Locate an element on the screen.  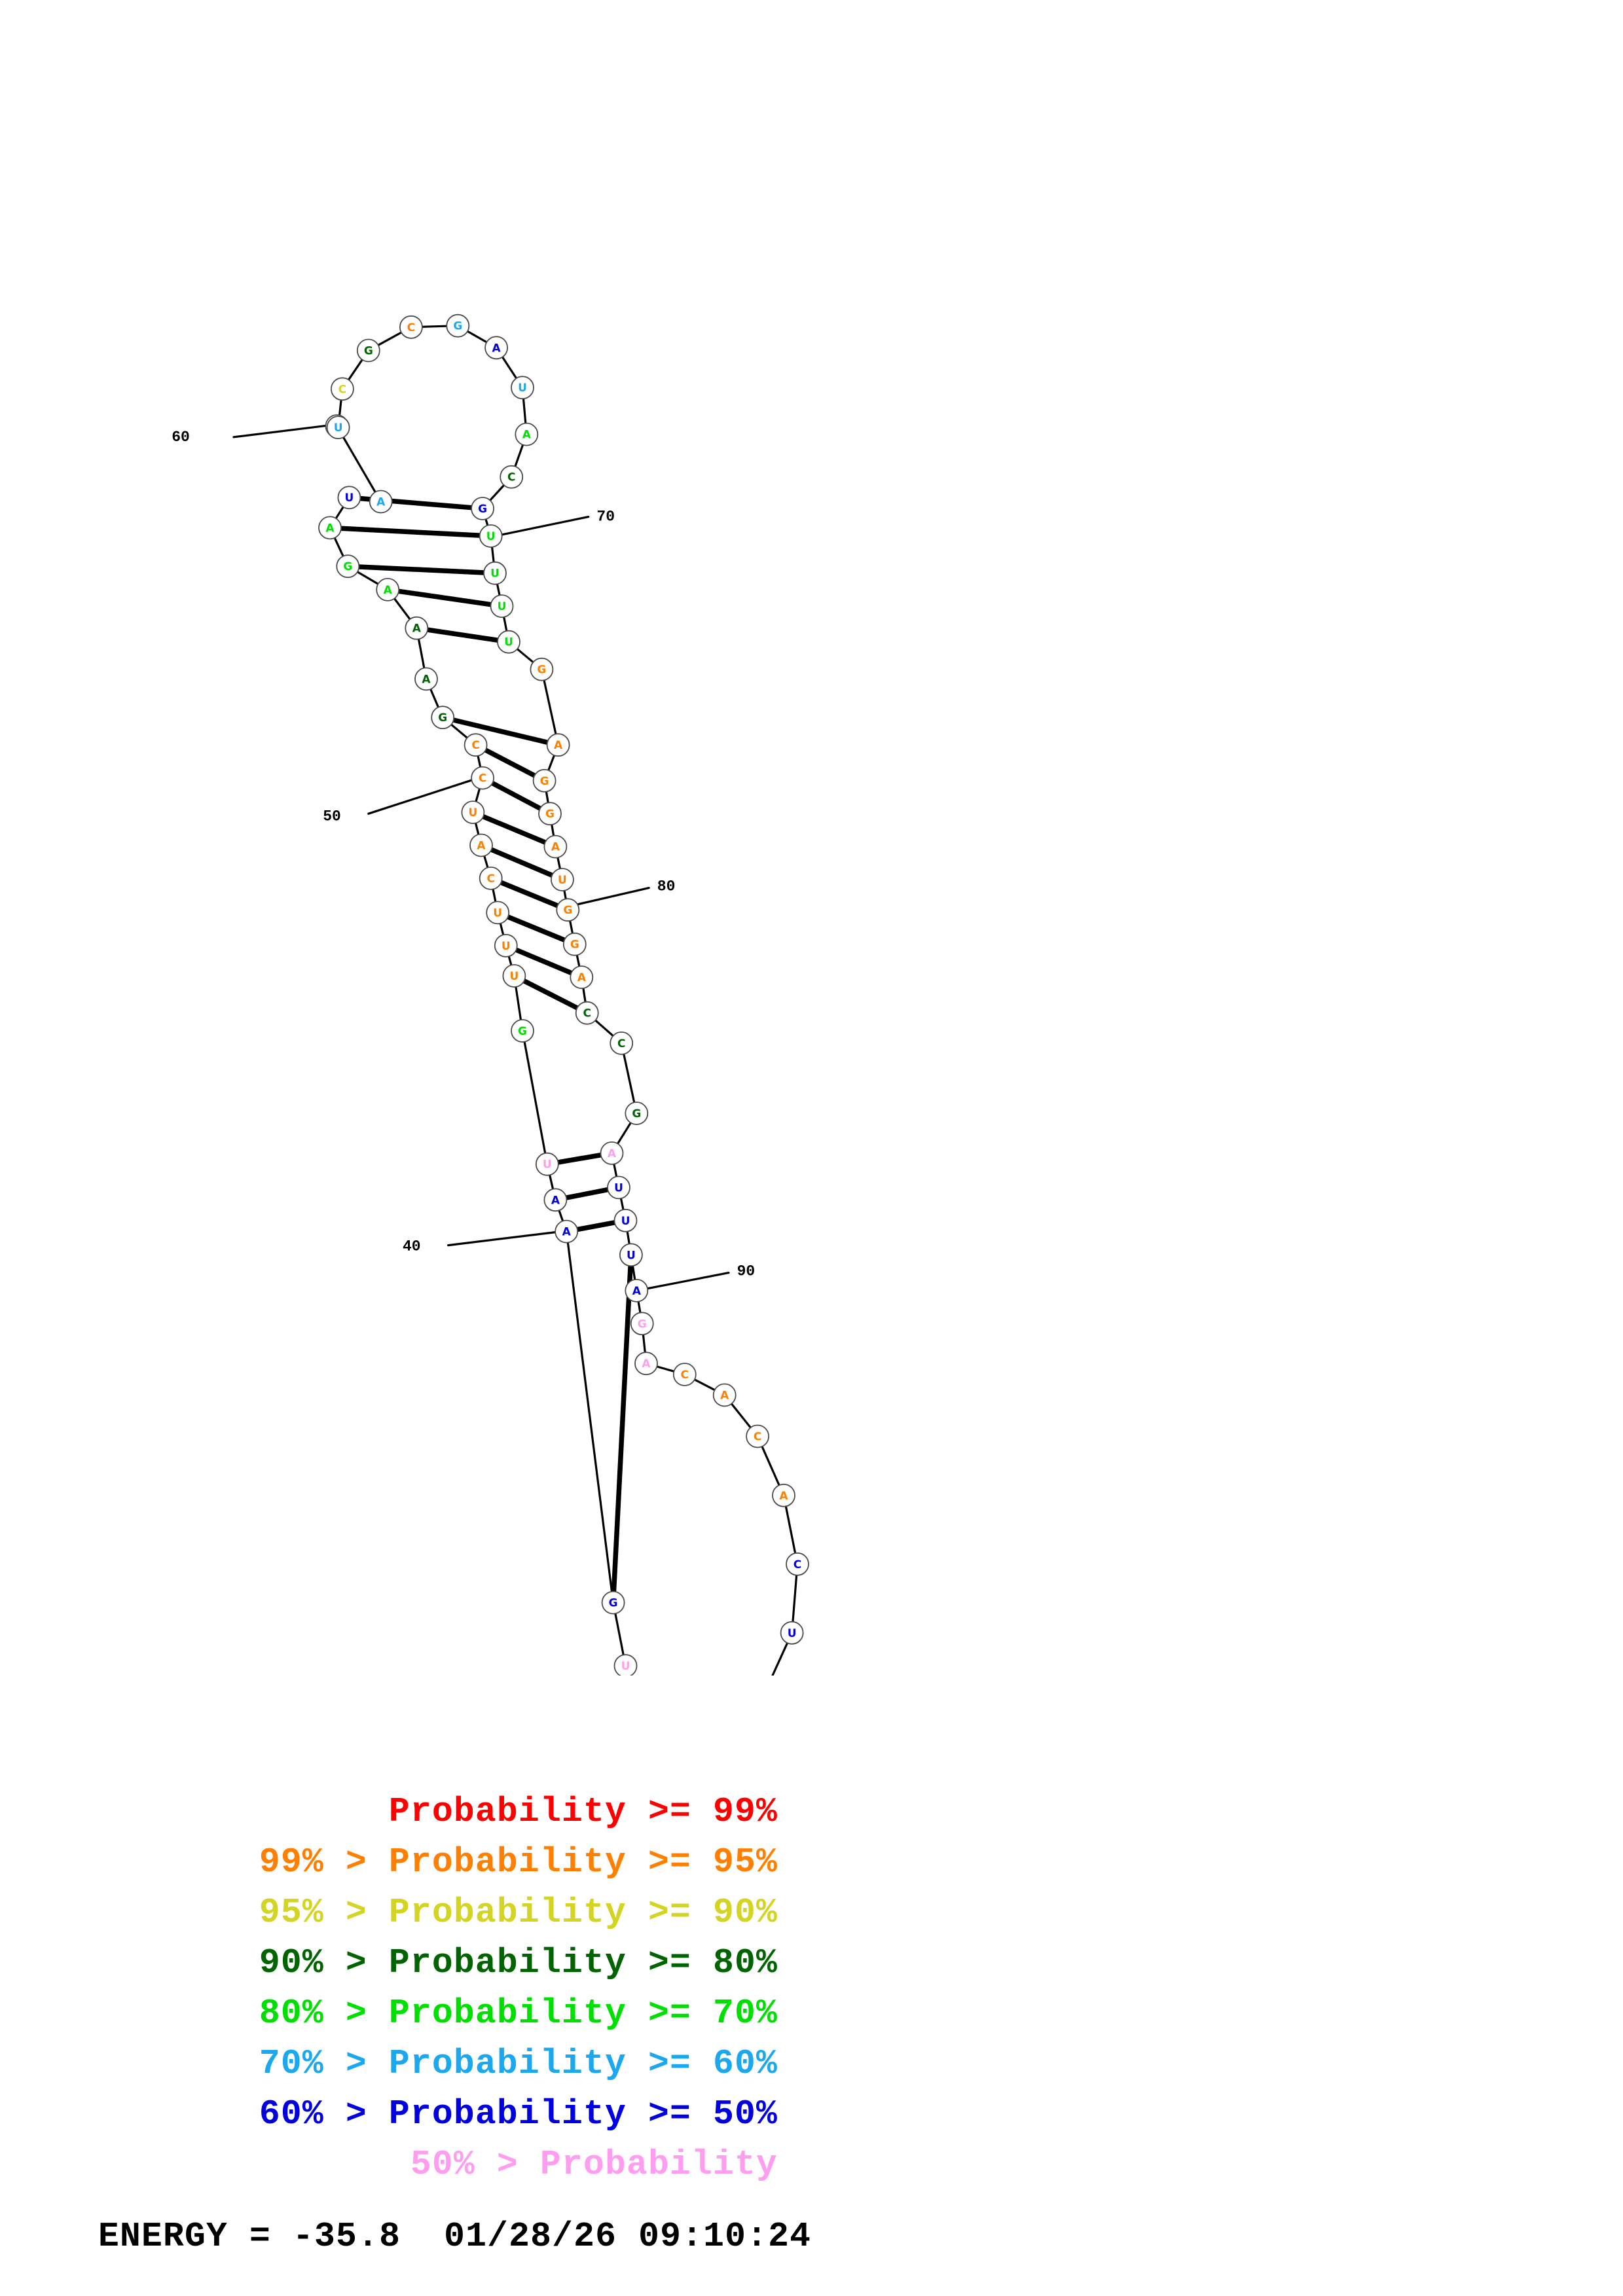
legend-row-label: 90% > Probability >= 80% is located at coordinates (518, 1962).